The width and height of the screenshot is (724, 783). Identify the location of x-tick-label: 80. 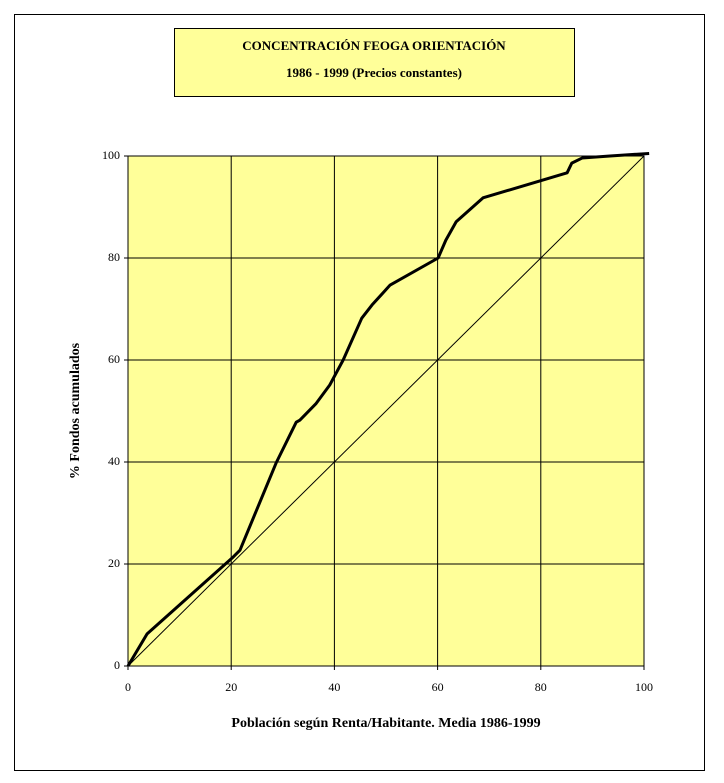
(541, 687).